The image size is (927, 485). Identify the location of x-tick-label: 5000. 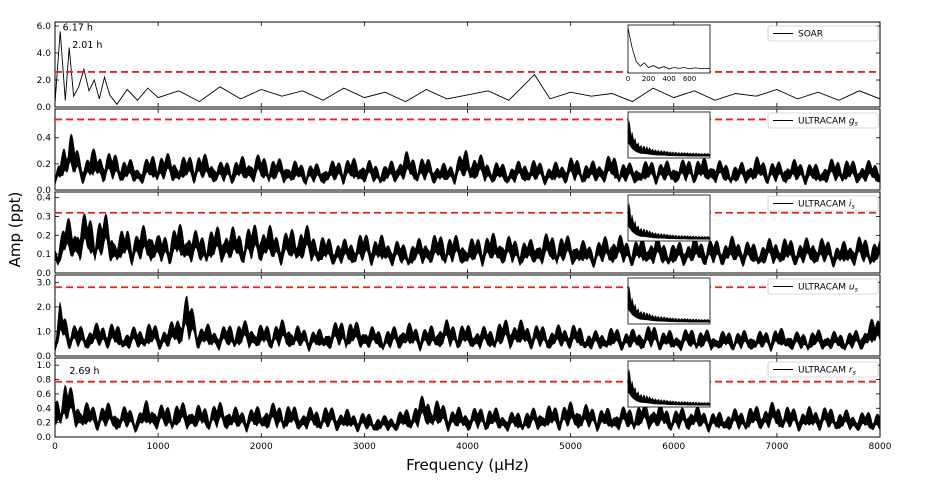
(570, 447).